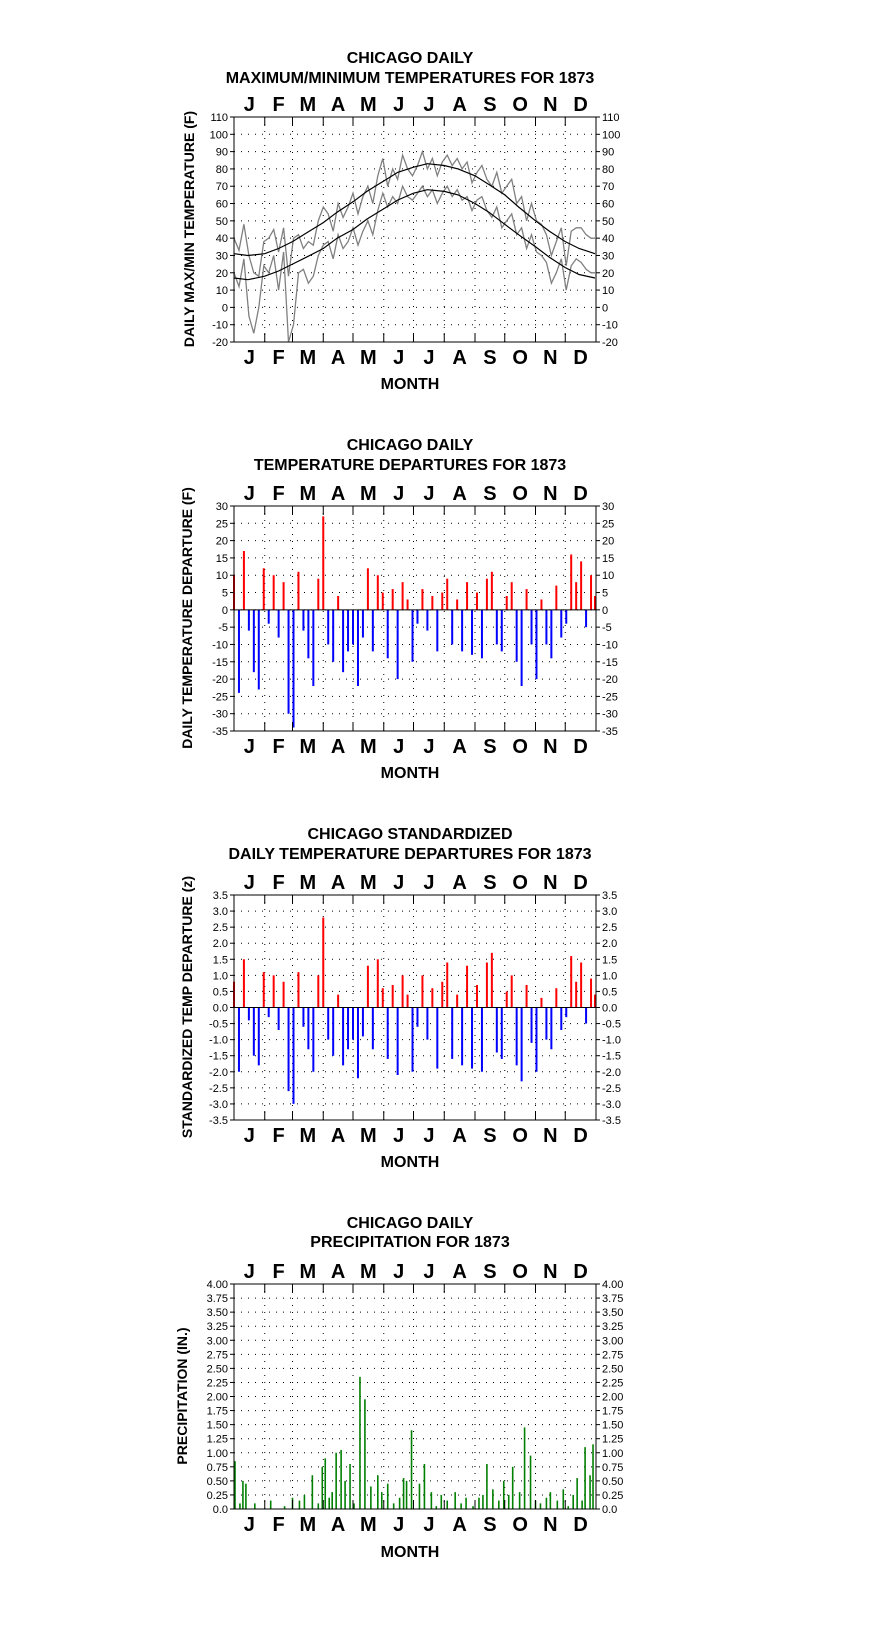  Describe the element at coordinates (217, 1383) in the screenshot. I see `y-tick-label-left: 2.25` at that location.